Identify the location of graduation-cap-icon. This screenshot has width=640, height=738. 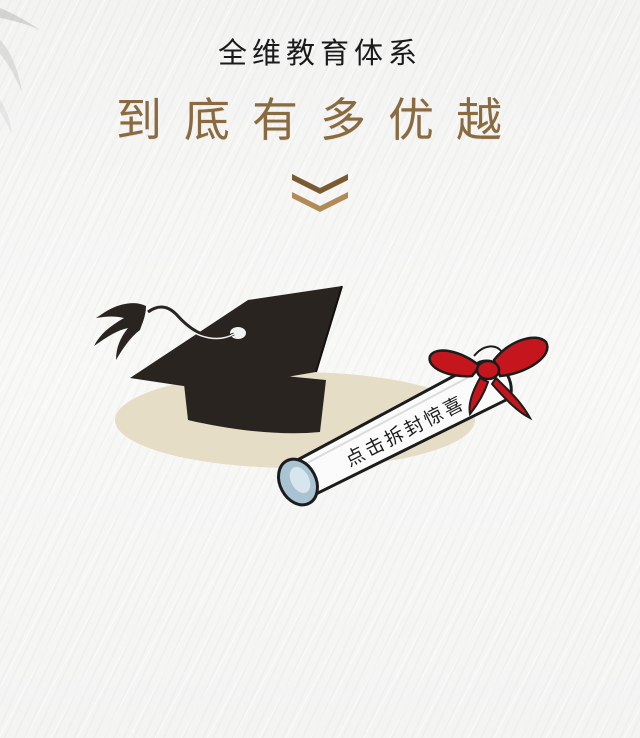
(218, 359).